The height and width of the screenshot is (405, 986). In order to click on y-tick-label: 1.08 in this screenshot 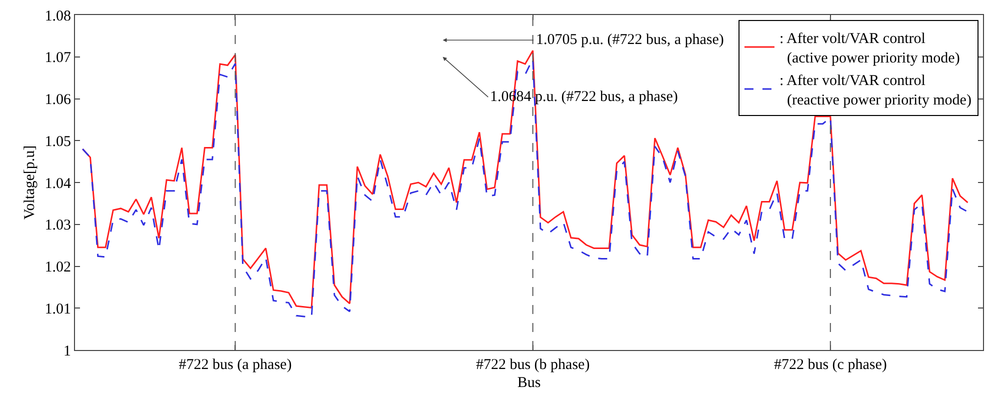, I will do `click(57, 16)`.